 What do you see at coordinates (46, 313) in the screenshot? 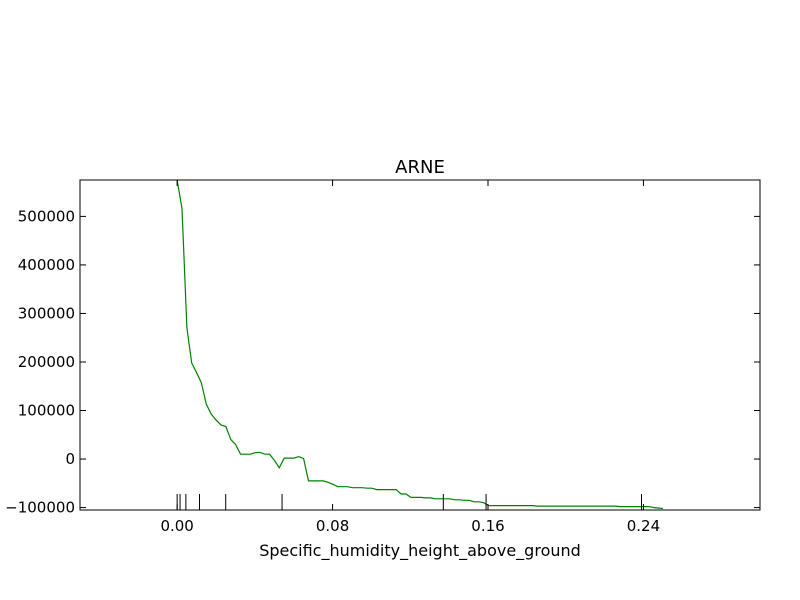
I see `y-tick-label: 300000` at bounding box center [46, 313].